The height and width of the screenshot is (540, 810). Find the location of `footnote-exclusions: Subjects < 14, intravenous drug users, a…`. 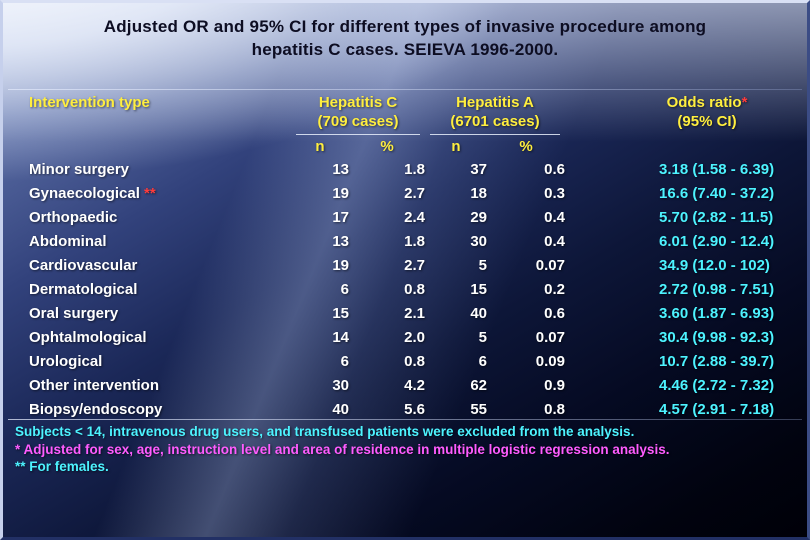

footnote-exclusions: Subjects < 14, intravenous drug users, a… is located at coordinates (325, 431).